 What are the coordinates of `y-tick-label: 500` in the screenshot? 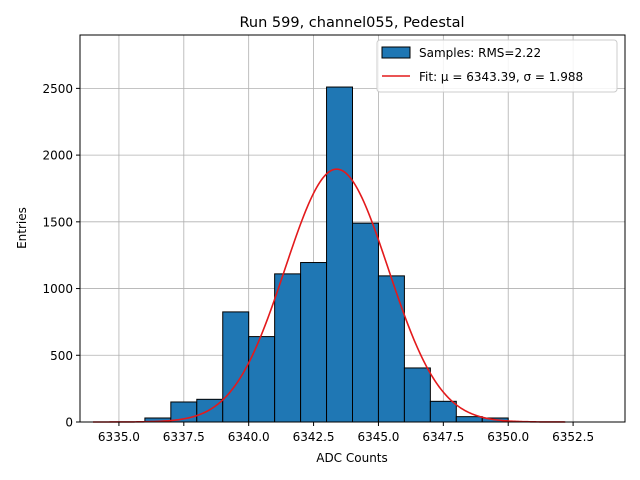 It's located at (61, 356).